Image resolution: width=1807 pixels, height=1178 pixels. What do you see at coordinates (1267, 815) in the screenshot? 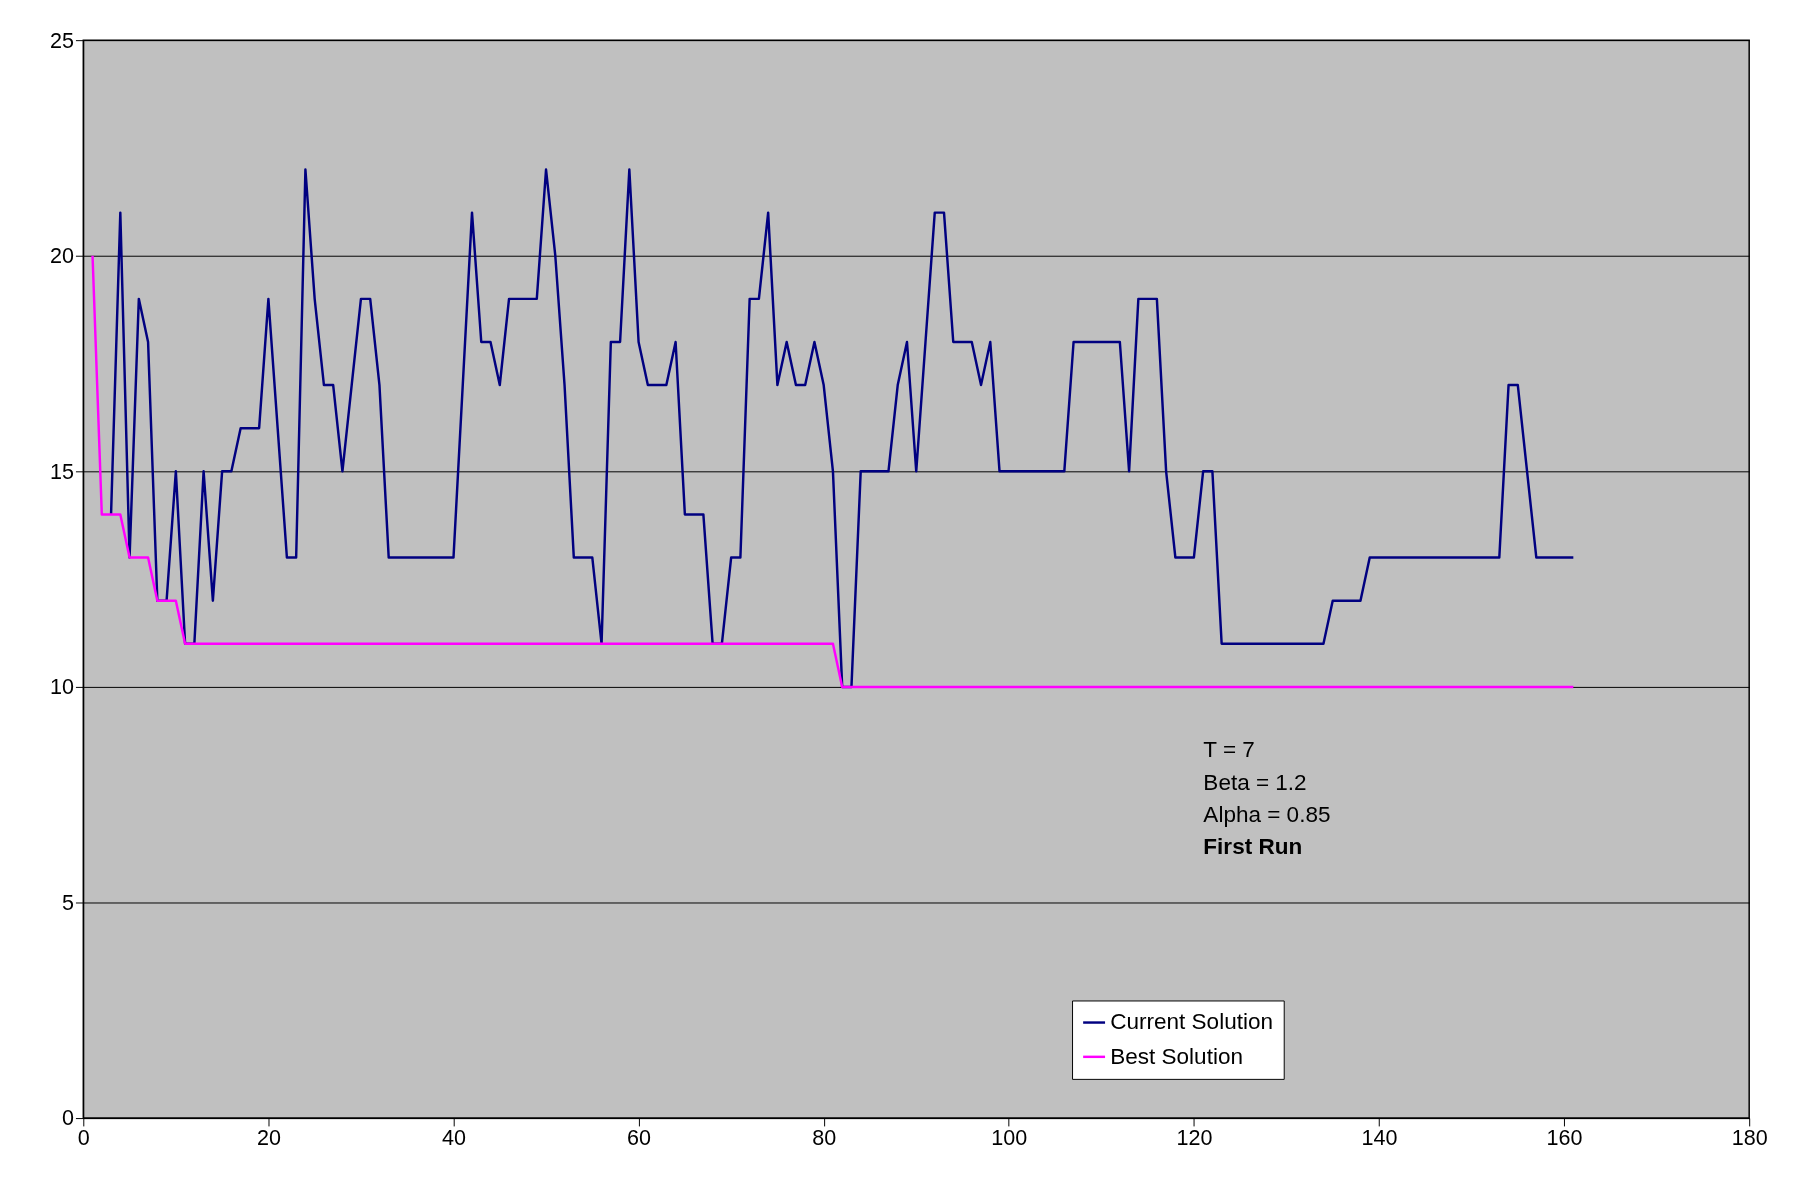
I see `annotation: Alpha = 0.85` at bounding box center [1267, 815].